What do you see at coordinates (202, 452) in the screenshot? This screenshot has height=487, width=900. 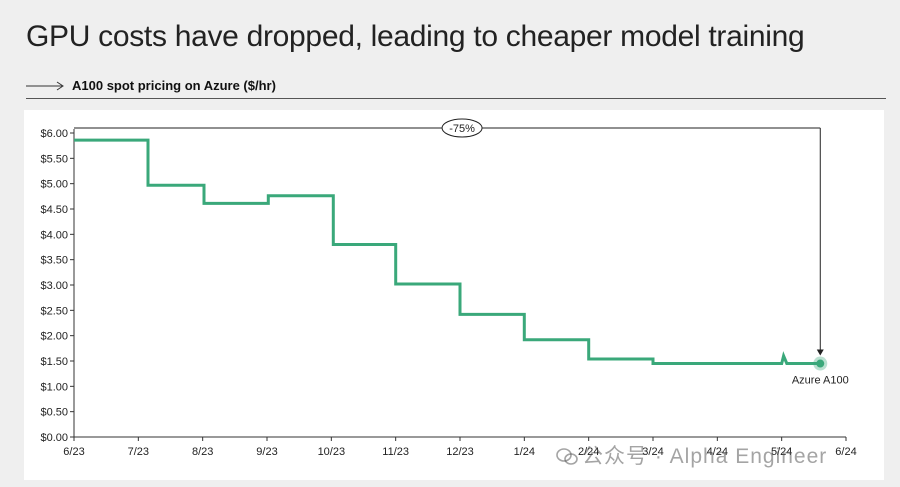 I see `x-tick-label: 8/23` at bounding box center [202, 452].